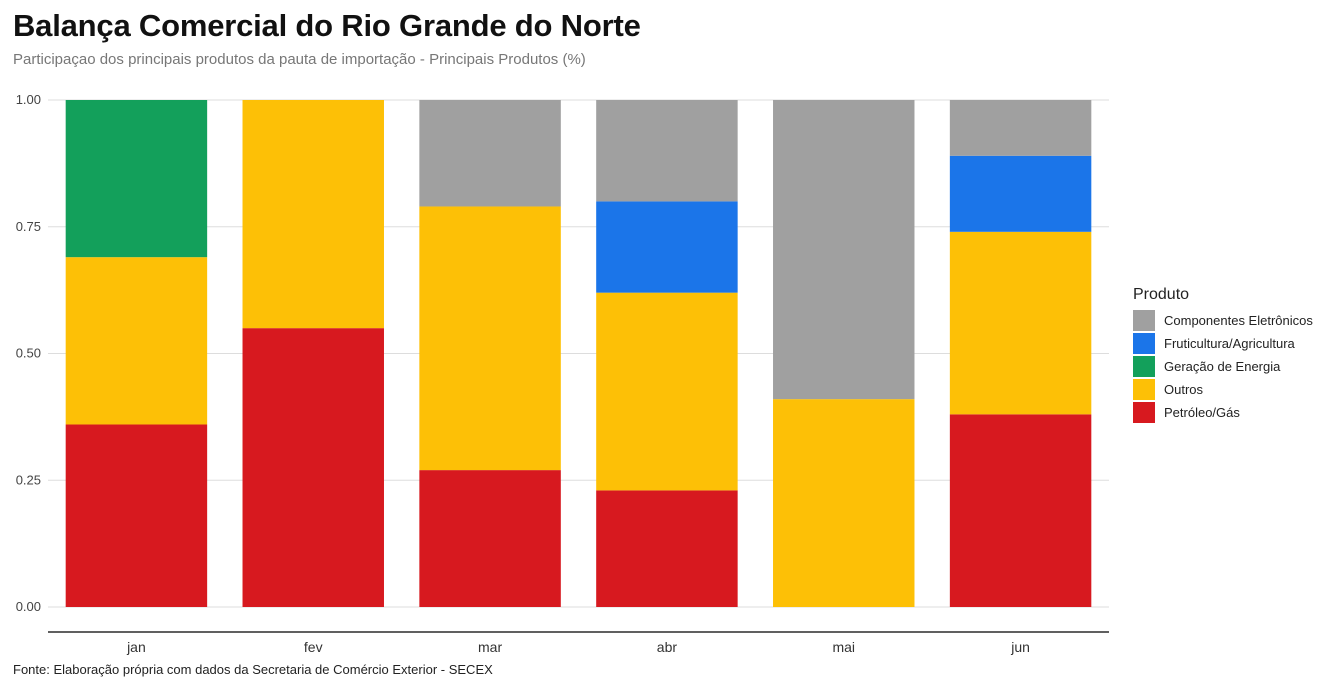 The width and height of the screenshot is (1335, 690). I want to click on x-tick-label: mar, so click(490, 647).